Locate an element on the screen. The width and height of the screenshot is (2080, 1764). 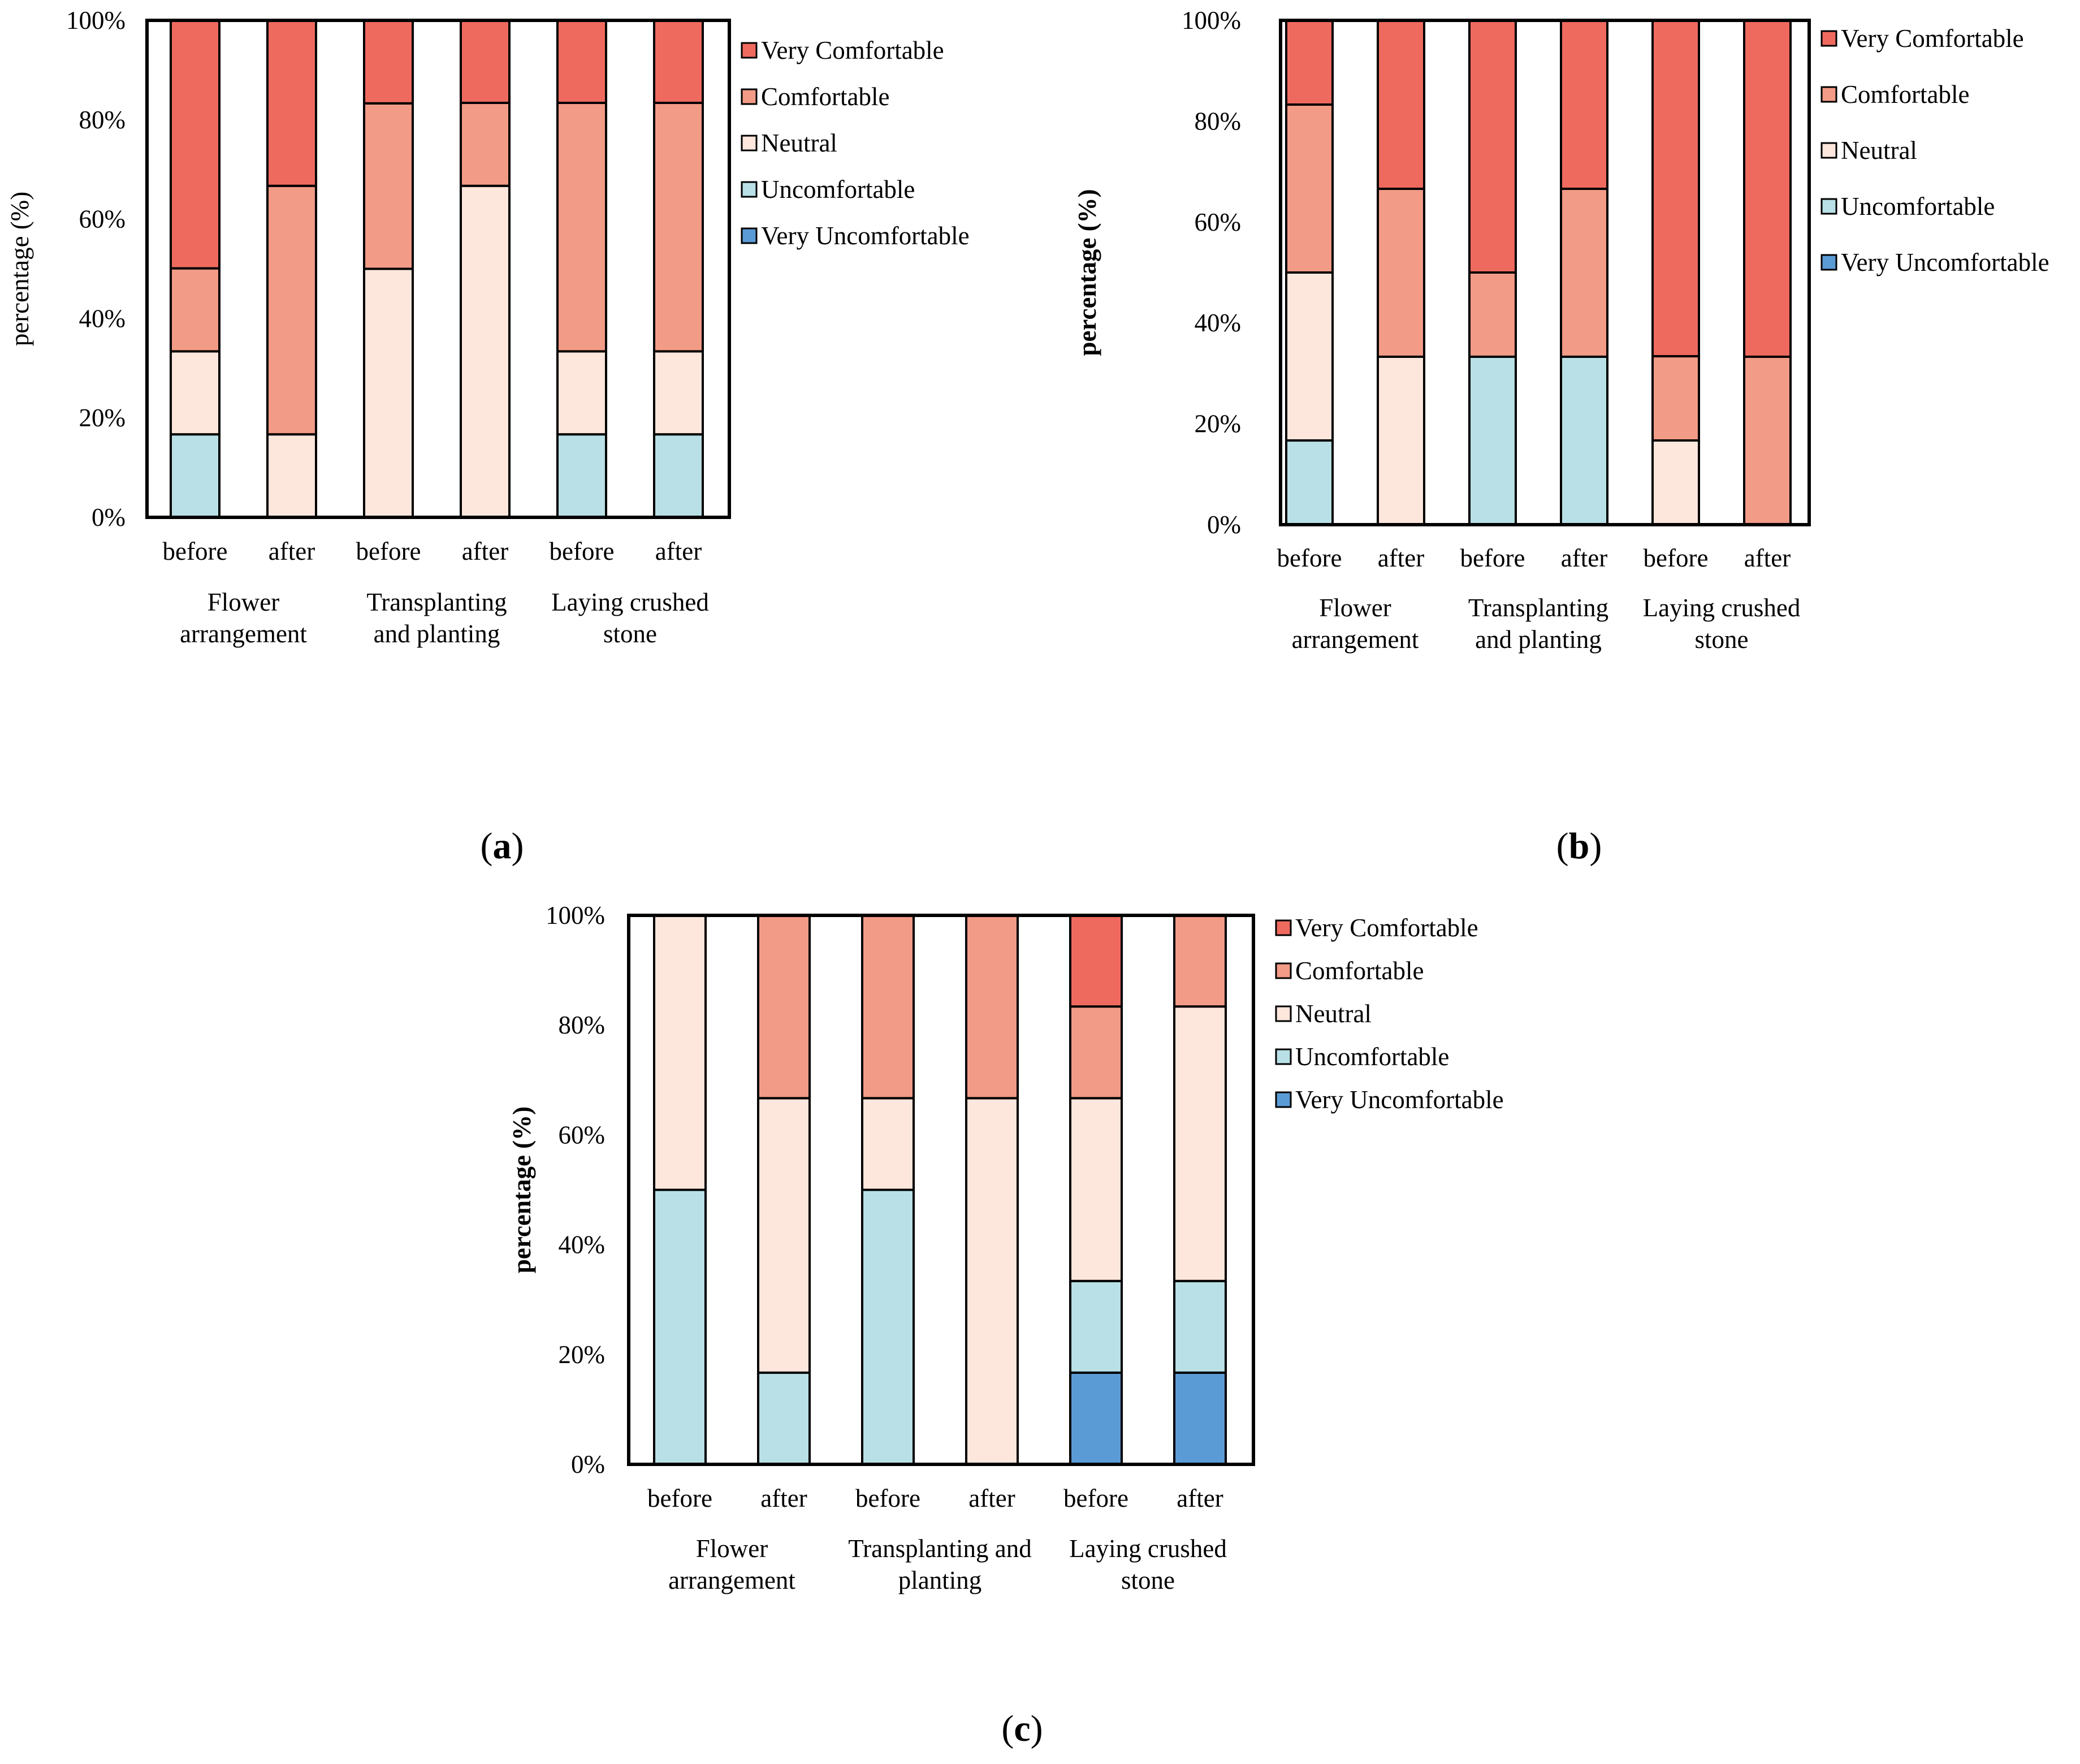
y-tick-label-a-5: 100% is located at coordinates (96, 20).